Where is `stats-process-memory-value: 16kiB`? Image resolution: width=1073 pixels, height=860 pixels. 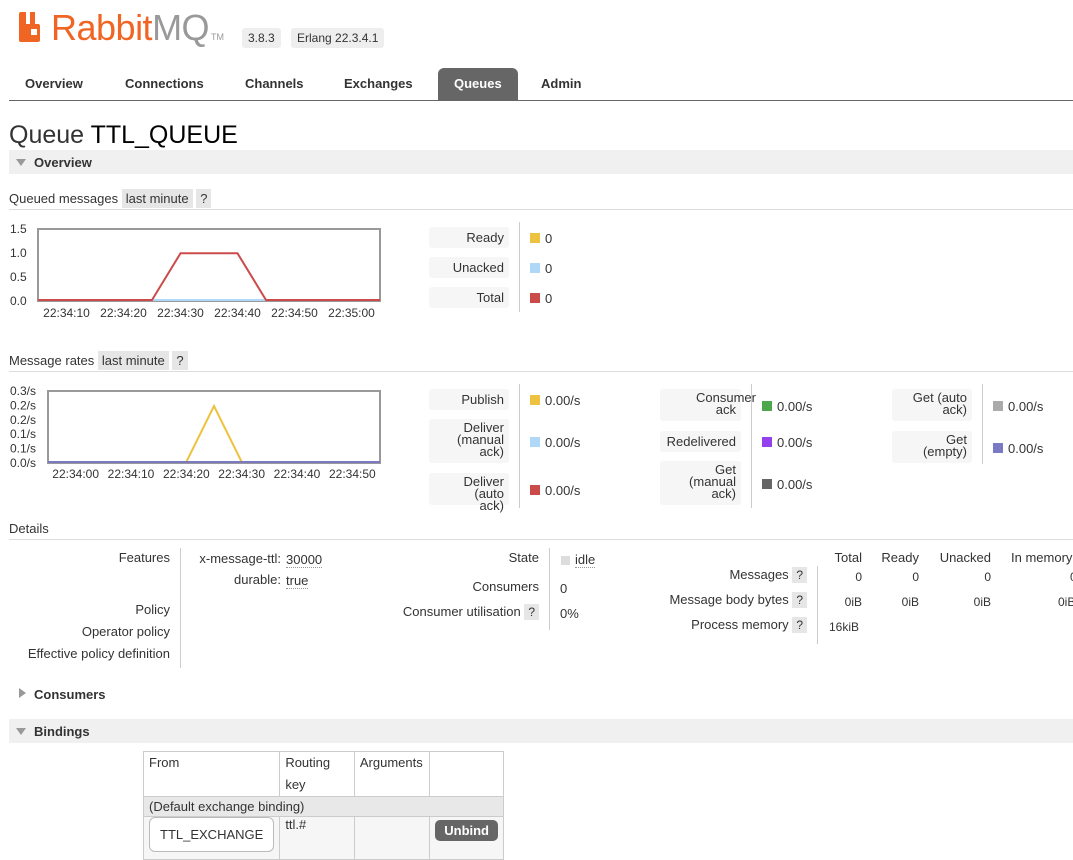 stats-process-memory-value: 16kiB is located at coordinates (844, 627).